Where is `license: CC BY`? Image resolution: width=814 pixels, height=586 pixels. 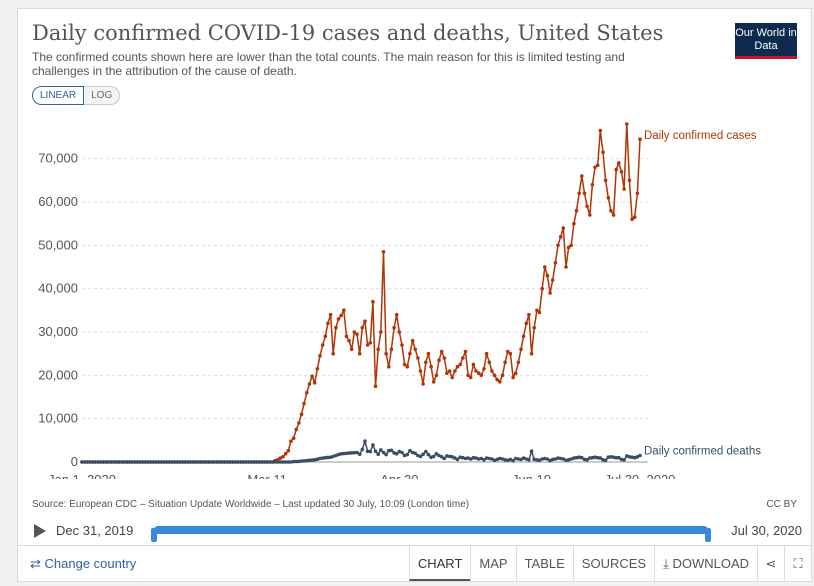 license: CC BY is located at coordinates (781, 504).